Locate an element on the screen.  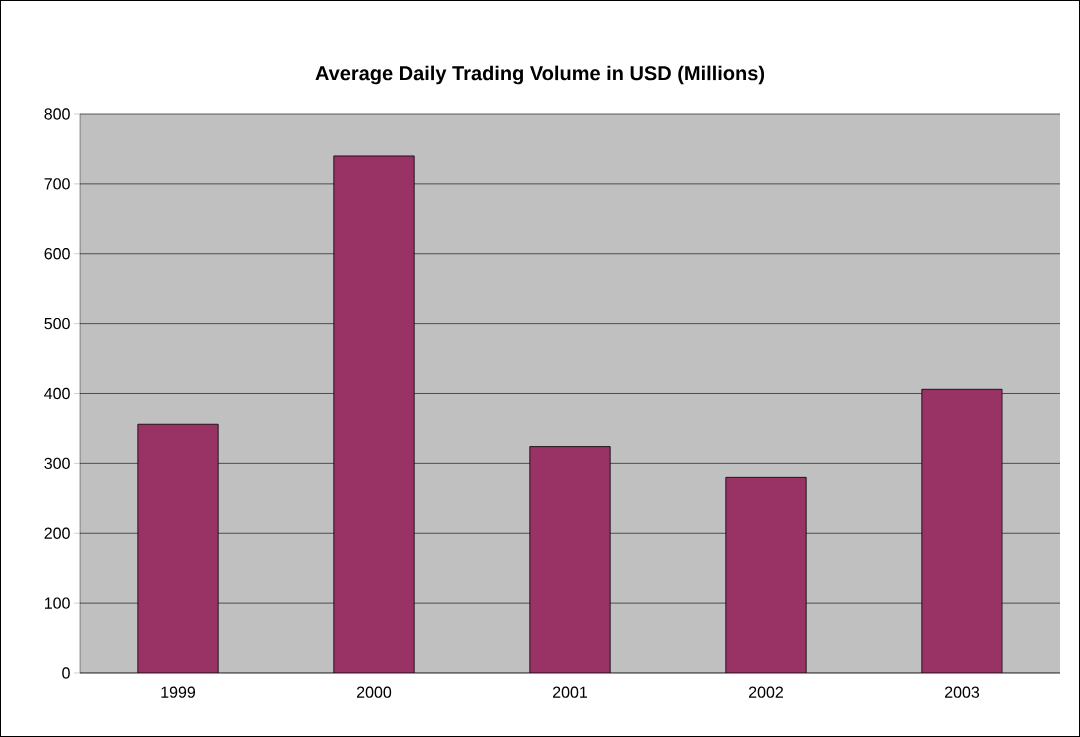
y-tick-label: 700 is located at coordinates (57, 184).